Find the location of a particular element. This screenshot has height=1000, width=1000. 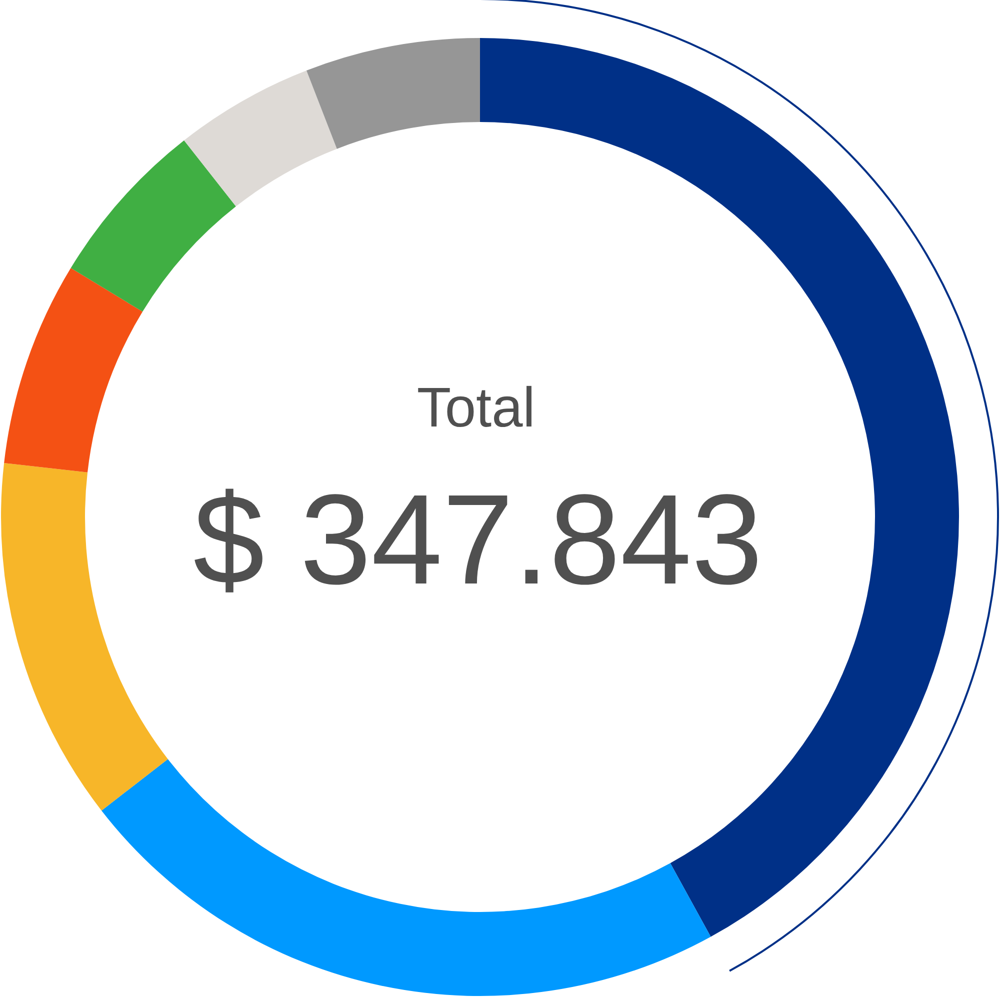

text: $ 347.843 is located at coordinates (478, 540).